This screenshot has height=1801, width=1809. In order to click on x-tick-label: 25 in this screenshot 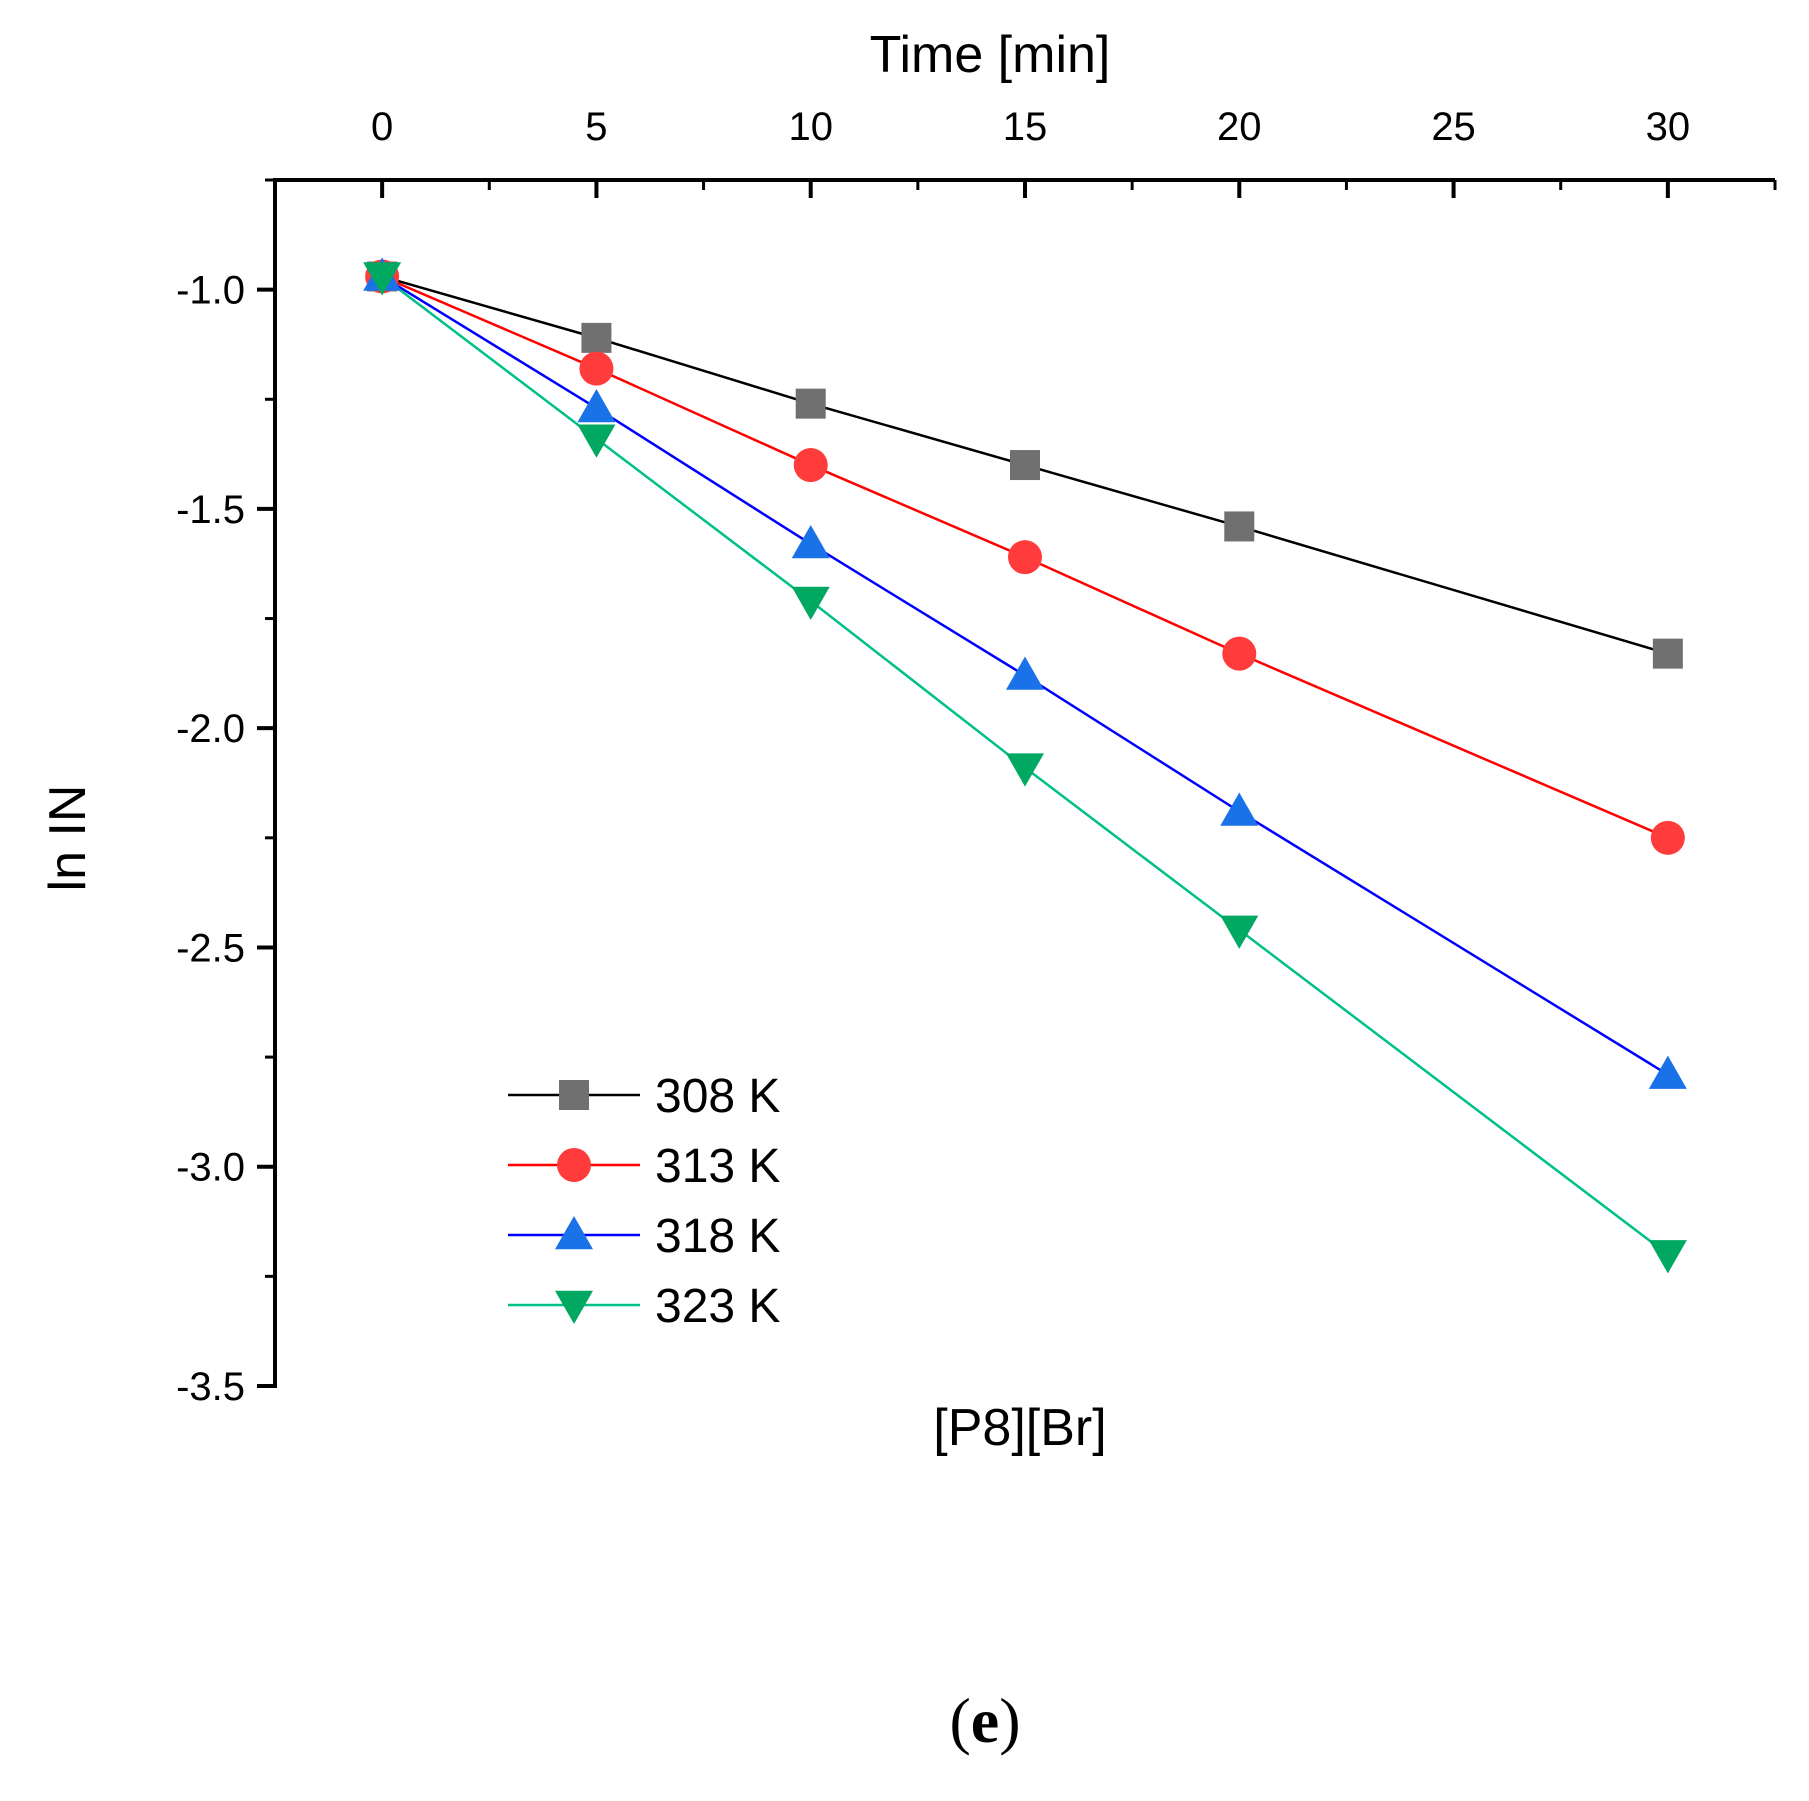, I will do `click(1453, 127)`.